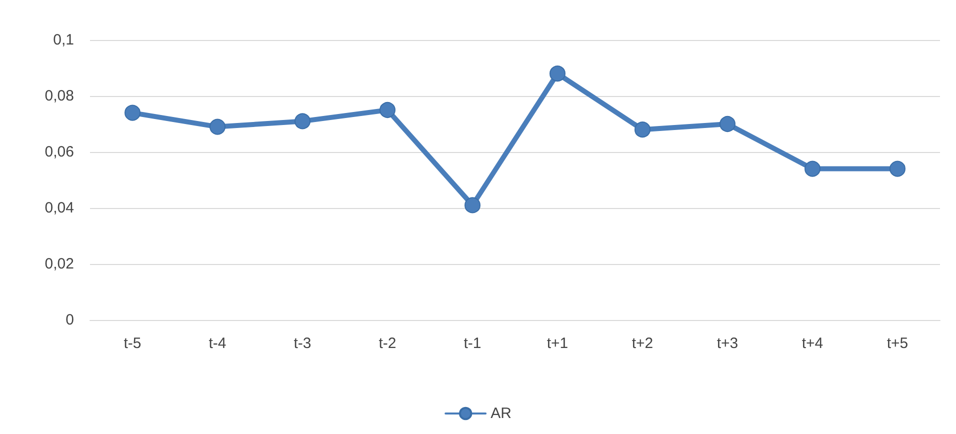  I want to click on y-tick-label: 0,04, so click(59, 208).